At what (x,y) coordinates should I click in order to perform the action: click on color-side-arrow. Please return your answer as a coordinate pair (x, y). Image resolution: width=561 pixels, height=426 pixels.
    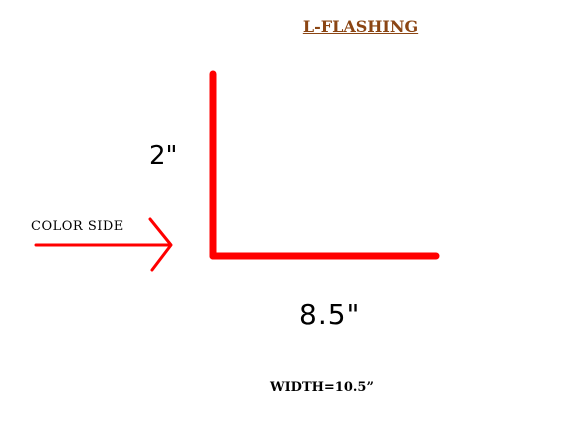
    Looking at the image, I should click on (103, 244).